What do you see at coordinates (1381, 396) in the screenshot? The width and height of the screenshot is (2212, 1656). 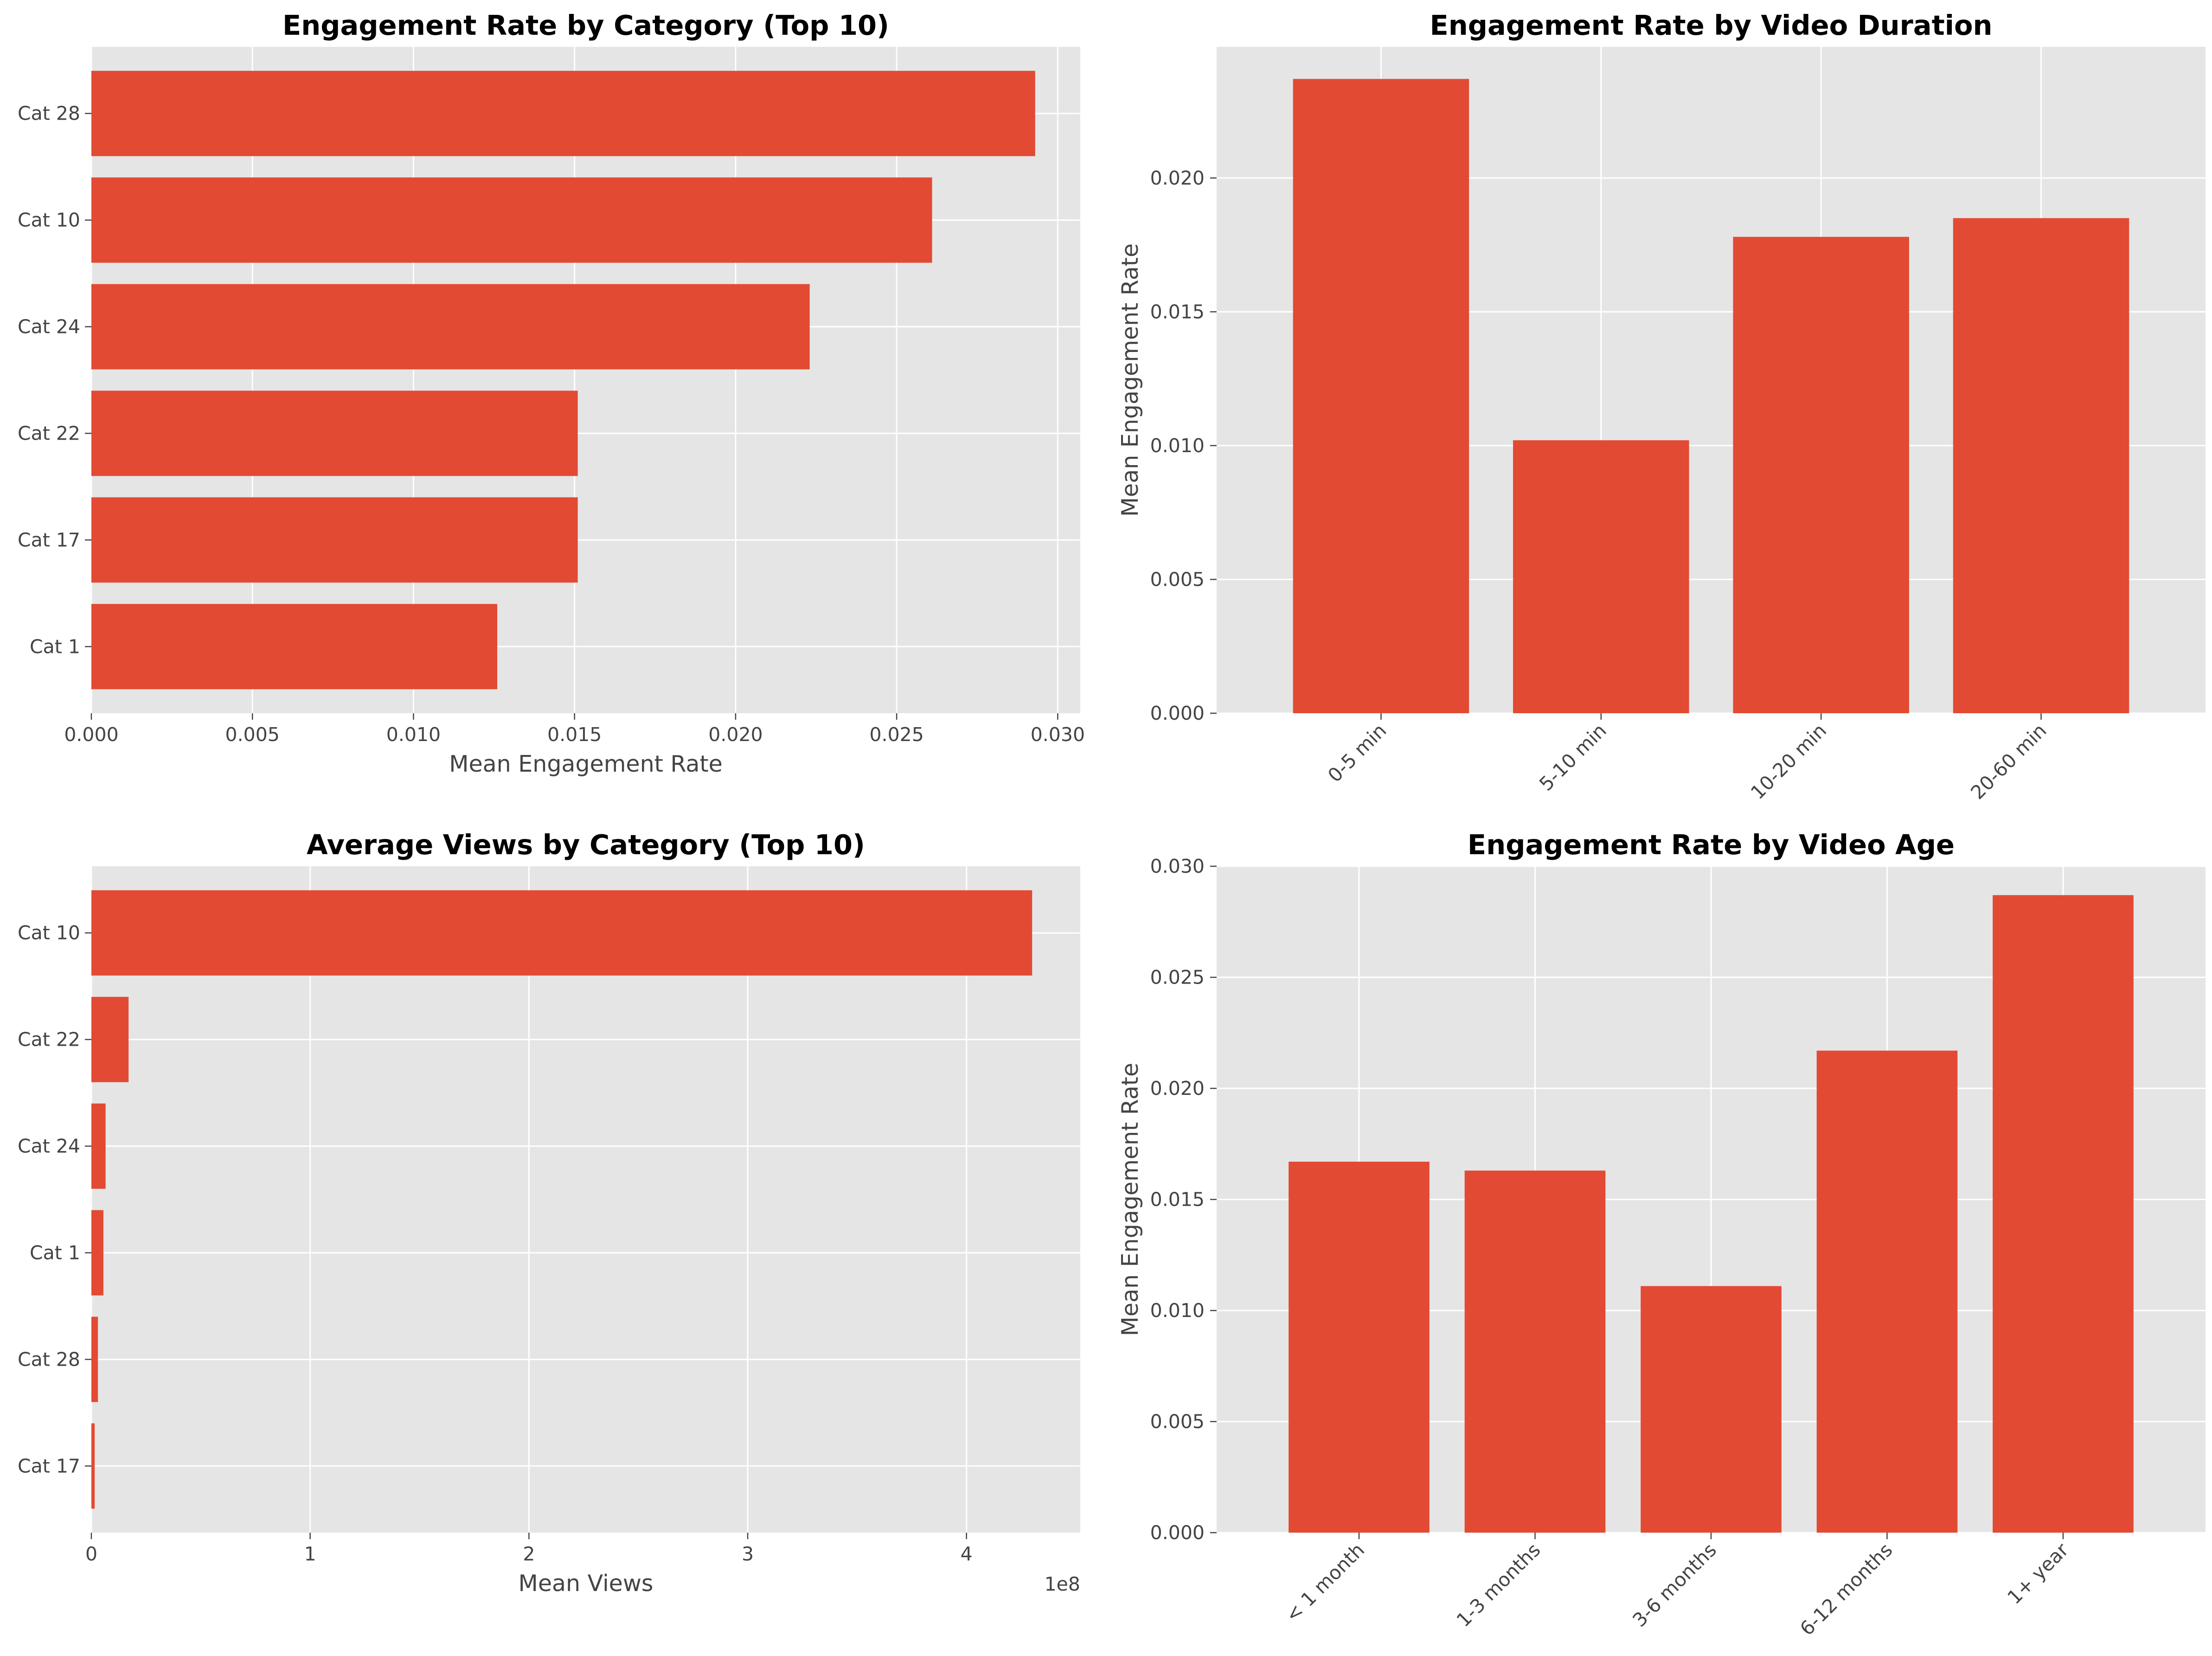 I see `bar-0-5-min` at bounding box center [1381, 396].